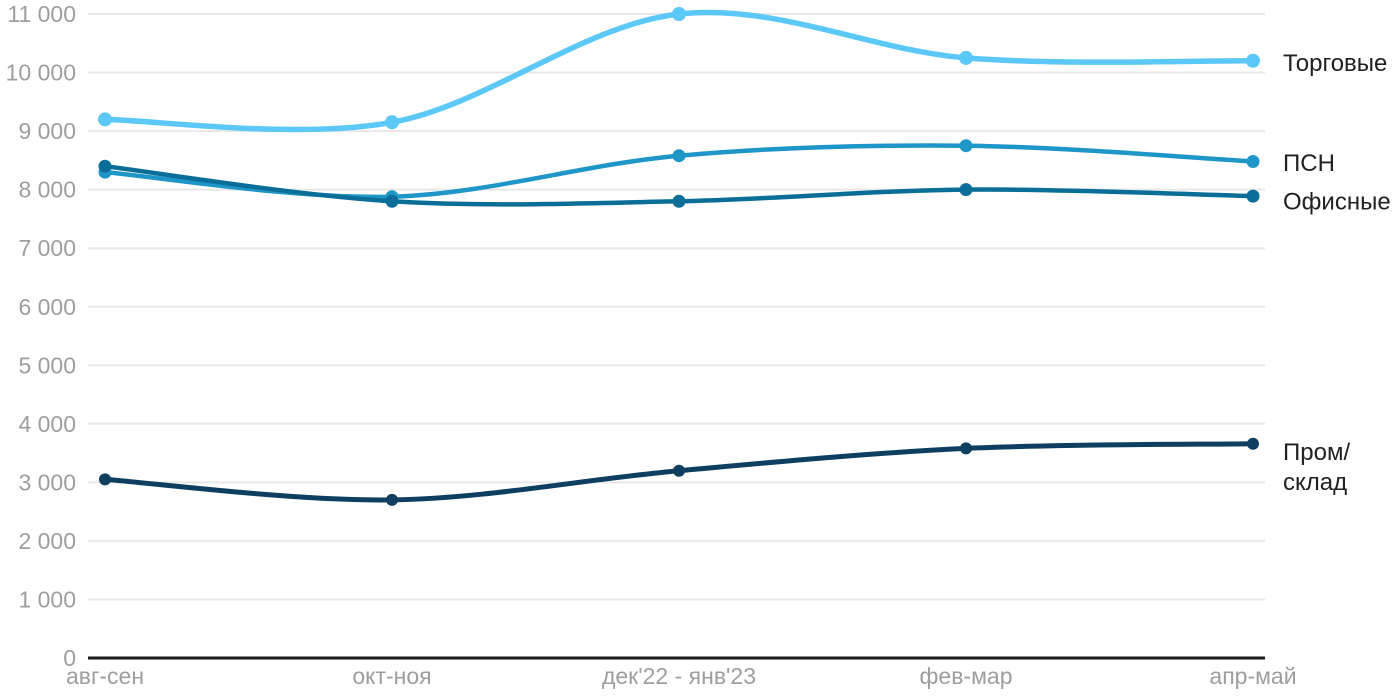  What do you see at coordinates (391, 676) in the screenshot?
I see `x-tick-label: окт-ноя` at bounding box center [391, 676].